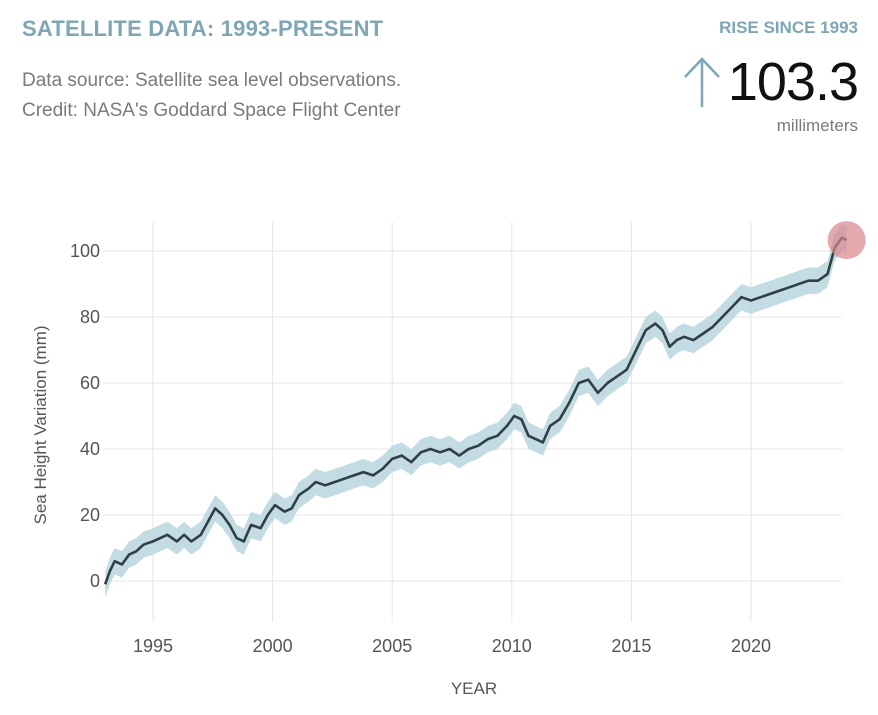 This screenshot has width=878, height=715. I want to click on y-tick-label: 0, so click(95, 581).